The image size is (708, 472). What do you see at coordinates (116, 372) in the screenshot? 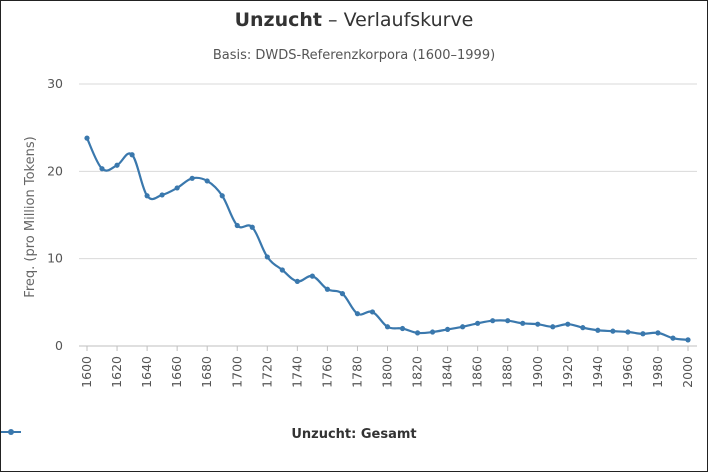
I see `x-tick-label: 1620` at bounding box center [116, 372].